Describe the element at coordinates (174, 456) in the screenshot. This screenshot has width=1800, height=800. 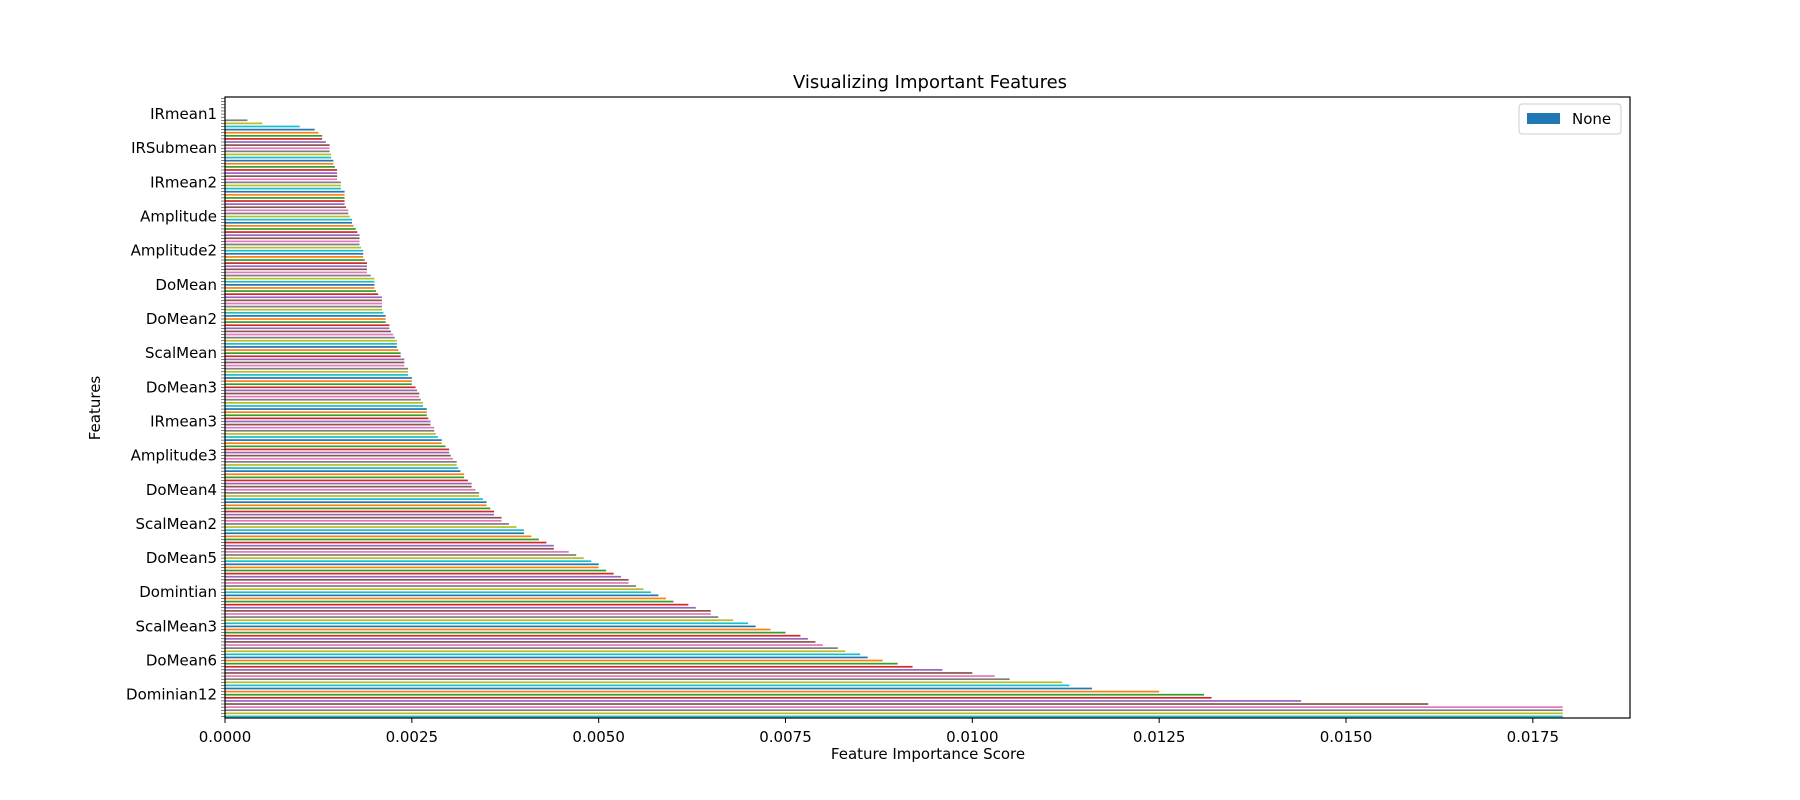
I see `y-tick-label: Amplitude3` at that location.